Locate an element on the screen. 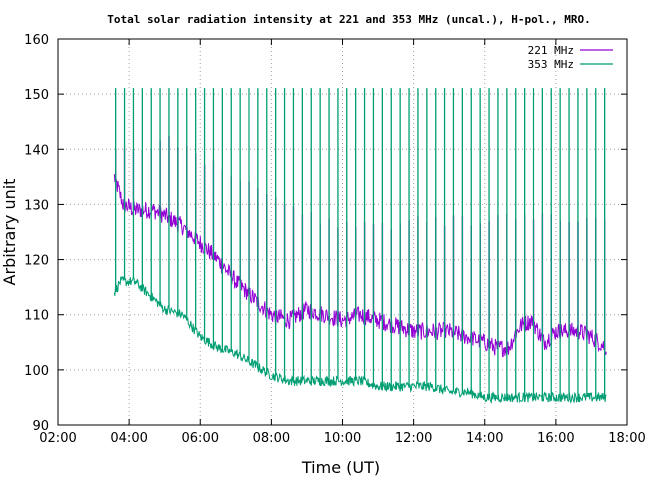 This screenshot has height=480, width=650. x-tick-label: 04:00 is located at coordinates (128, 438).